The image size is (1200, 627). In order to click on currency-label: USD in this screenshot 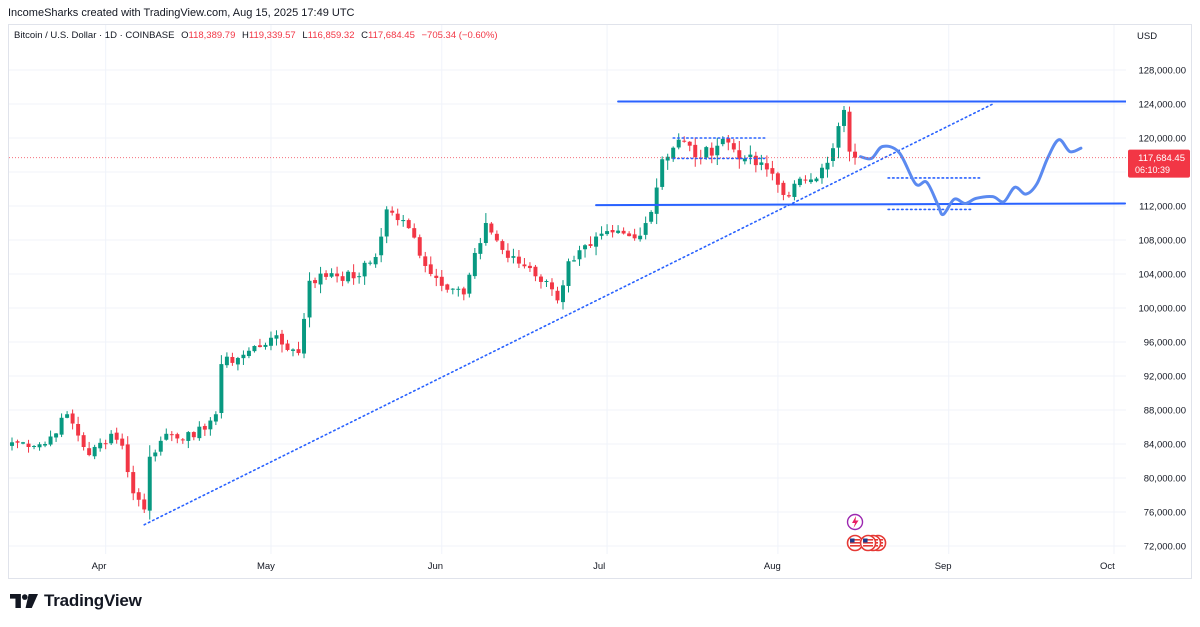, I will do `click(1158, 36)`.